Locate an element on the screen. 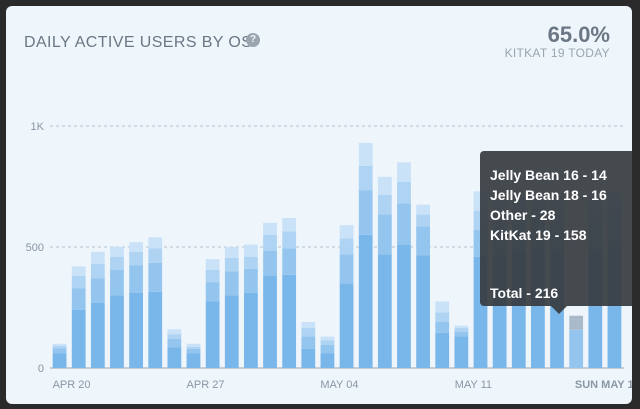 This screenshot has width=640, height=409. tooltip-total: Total - 216 is located at coordinates (524, 293).